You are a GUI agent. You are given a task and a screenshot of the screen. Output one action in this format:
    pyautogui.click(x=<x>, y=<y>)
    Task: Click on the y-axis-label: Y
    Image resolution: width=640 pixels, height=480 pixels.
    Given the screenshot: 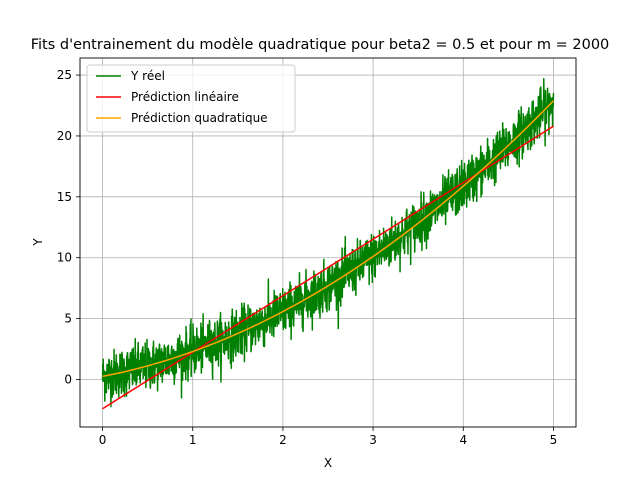 What is the action you would take?
    pyautogui.click(x=38, y=242)
    